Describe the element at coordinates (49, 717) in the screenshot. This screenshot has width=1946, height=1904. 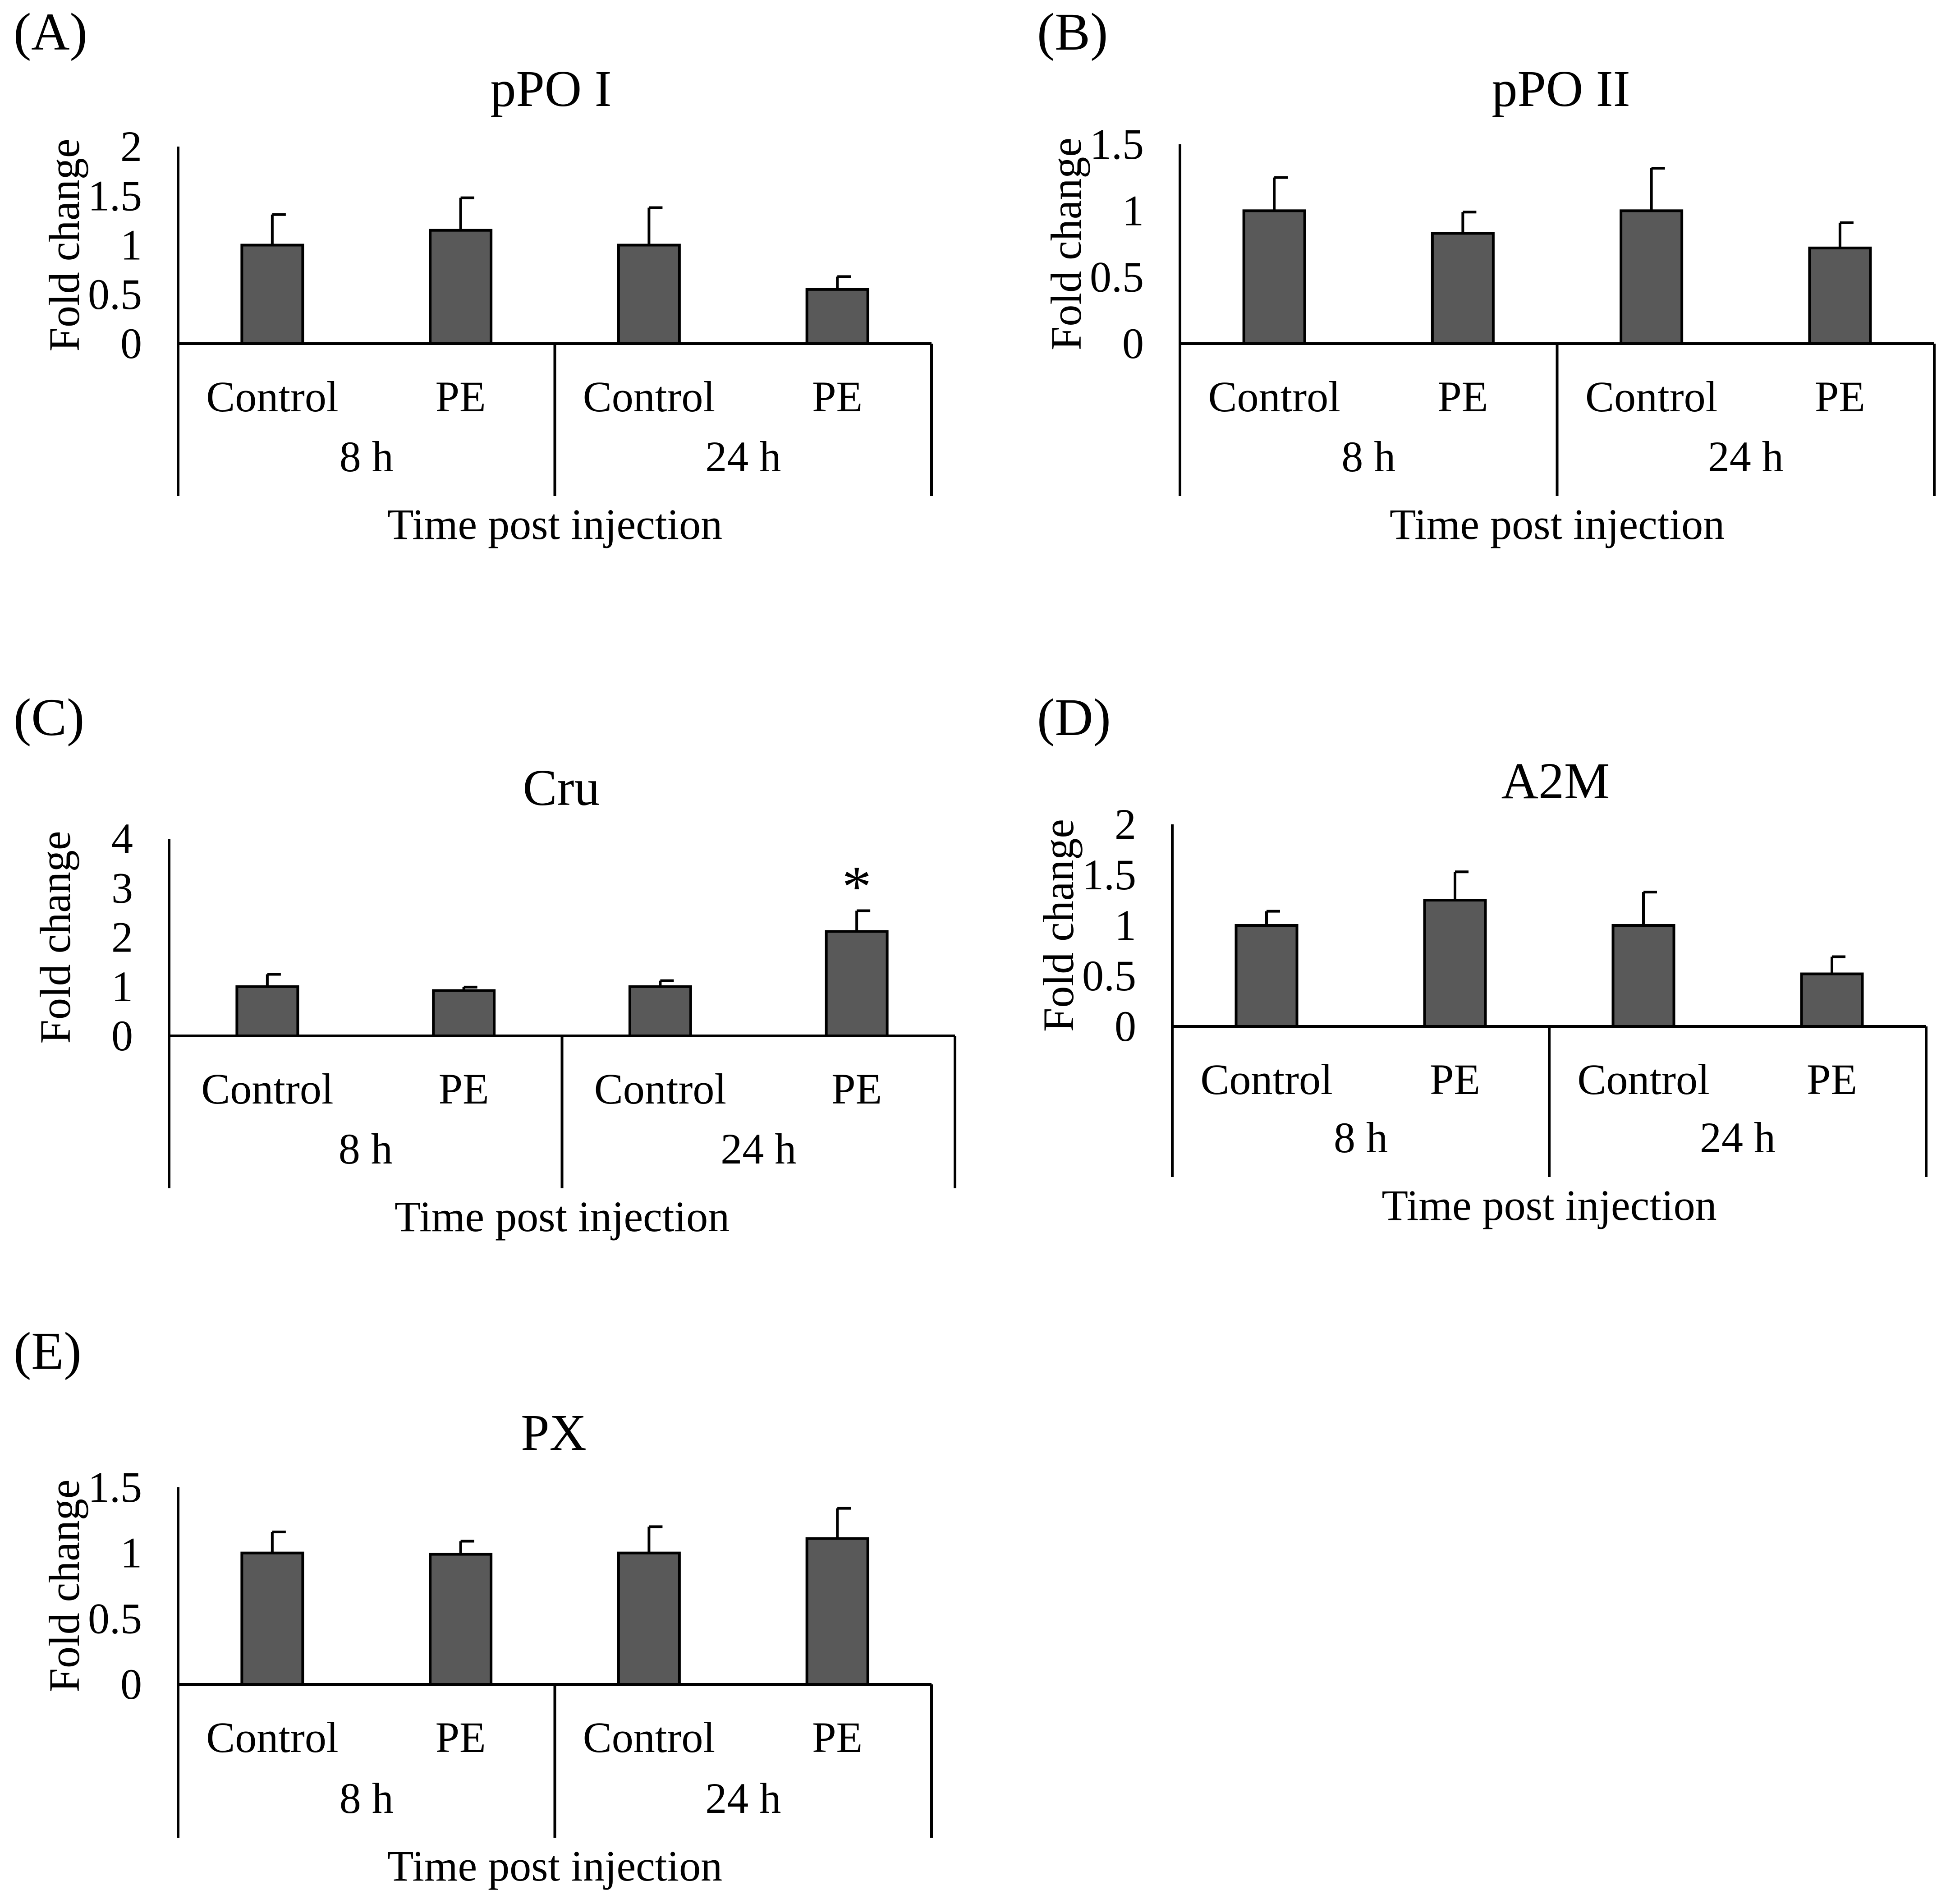
I see `panel-label: (C)` at that location.